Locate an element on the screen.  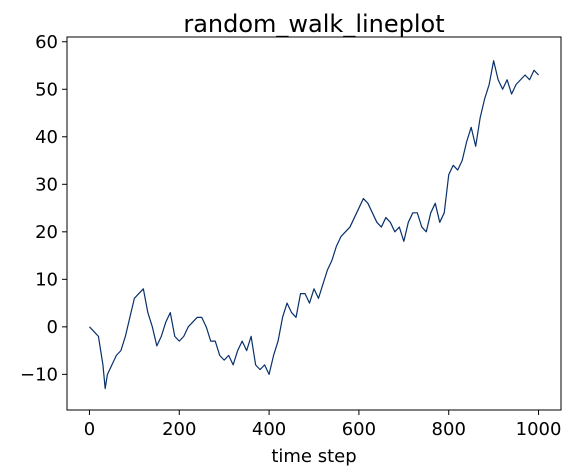
y-axis: −10 0 10 20 30 40 50 60 is located at coordinates (43, 208).